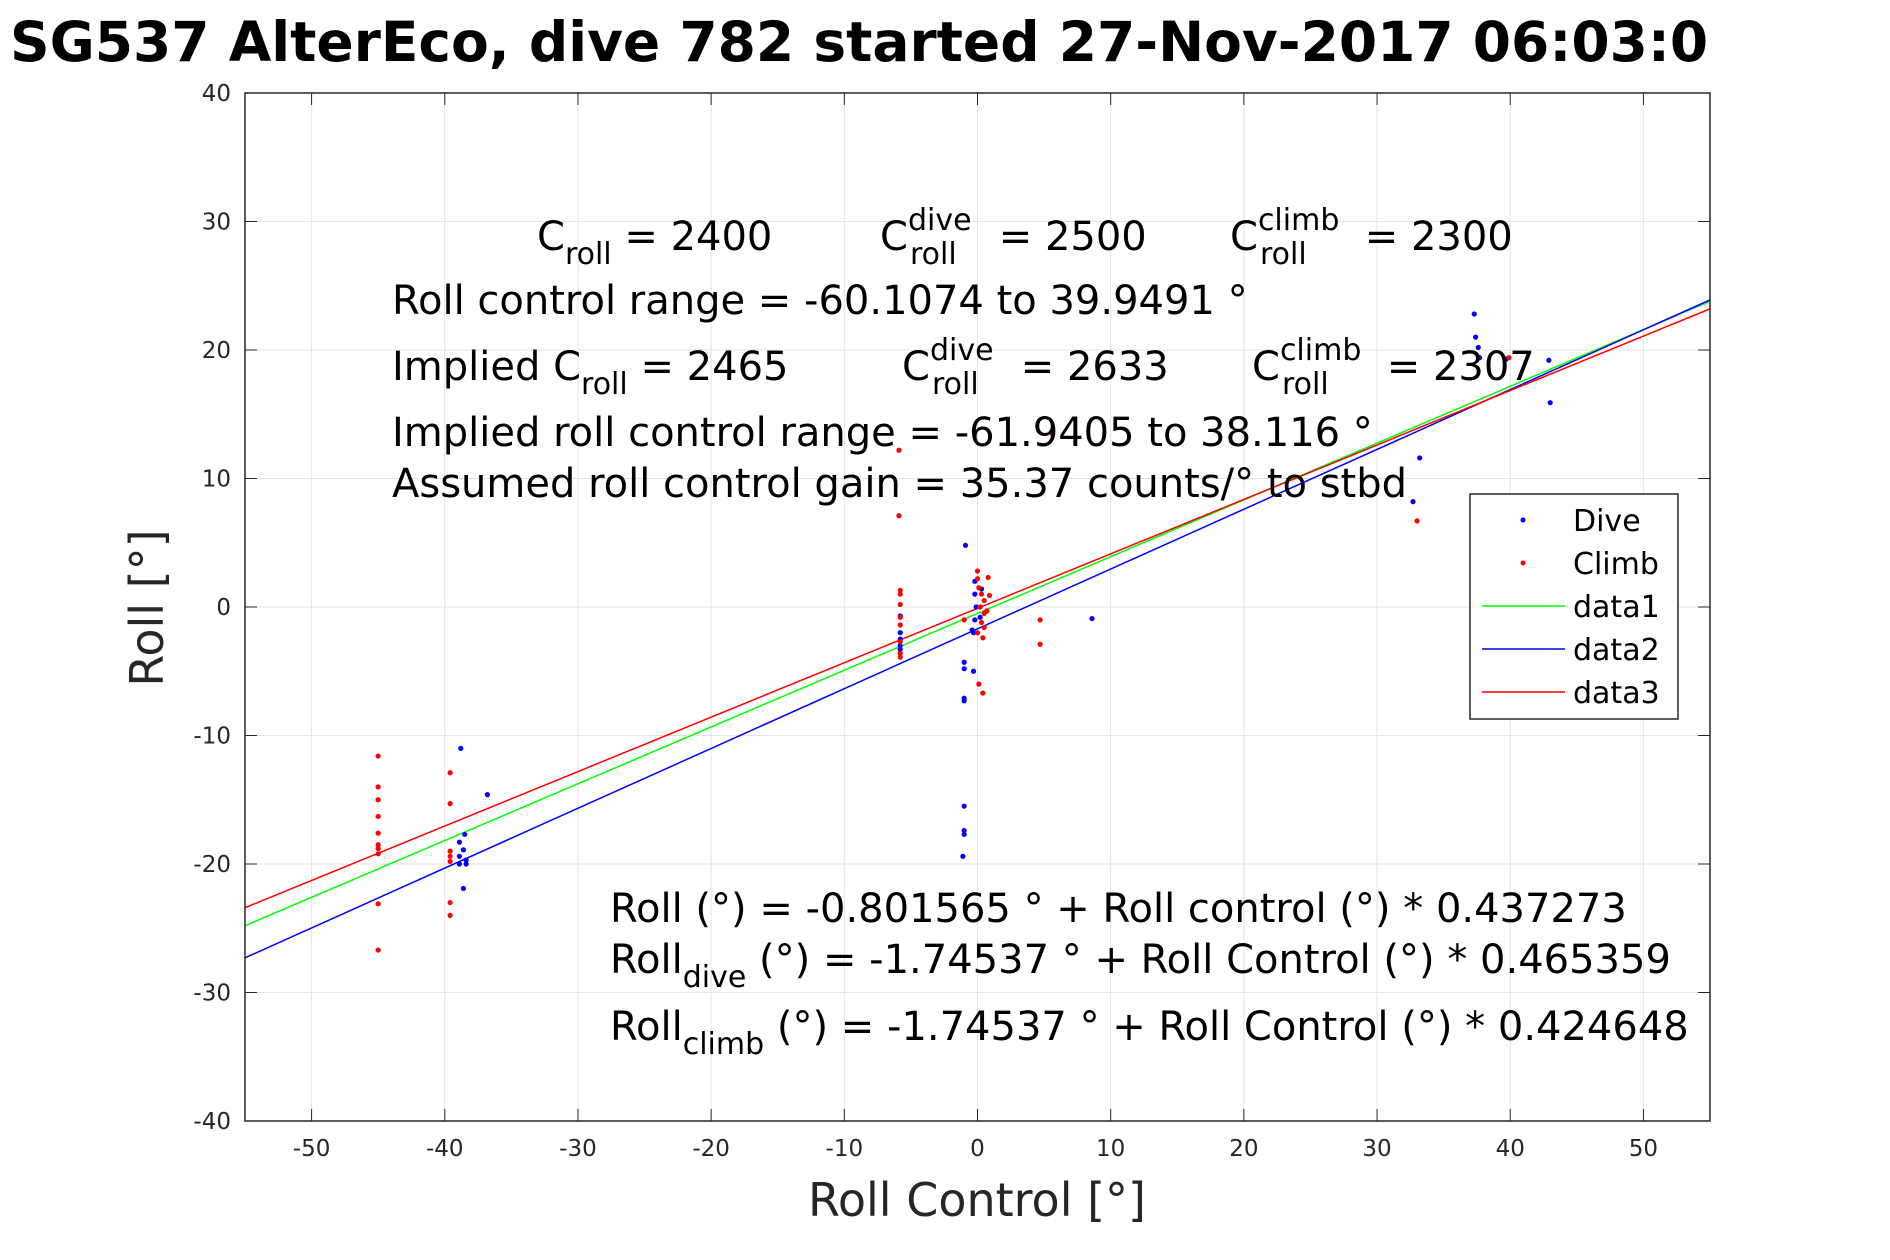 Image resolution: width=1890 pixels, height=1260 pixels. Describe the element at coordinates (1376, 1149) in the screenshot. I see `x-tick-label: 30` at that location.